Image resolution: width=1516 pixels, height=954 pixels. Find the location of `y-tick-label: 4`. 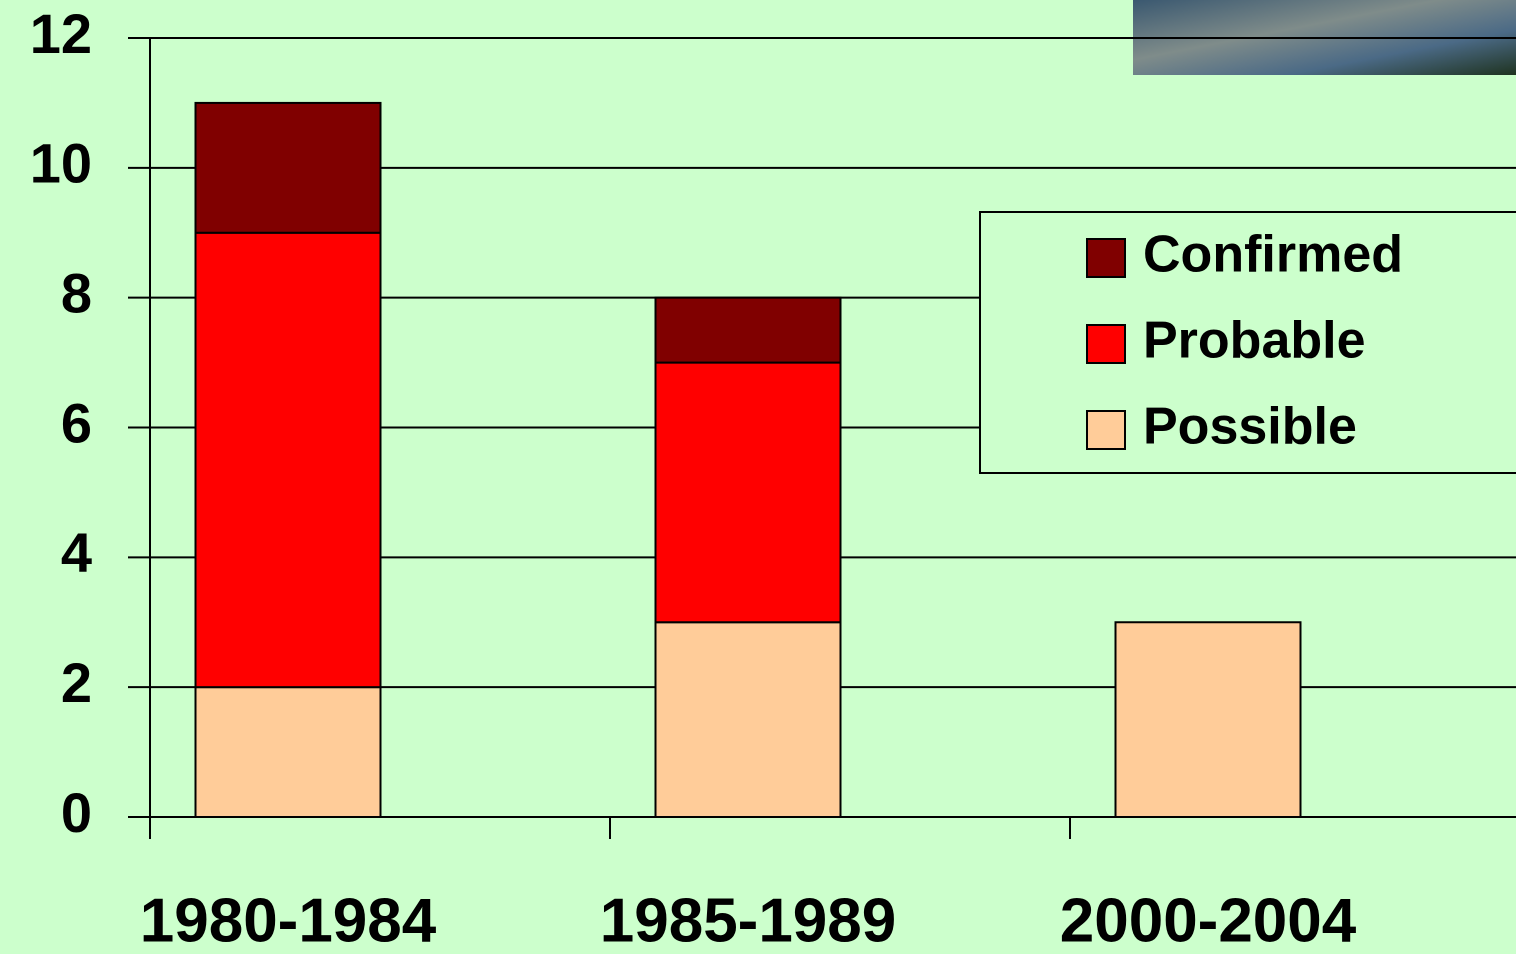

y-tick-label: 4 is located at coordinates (76, 552).